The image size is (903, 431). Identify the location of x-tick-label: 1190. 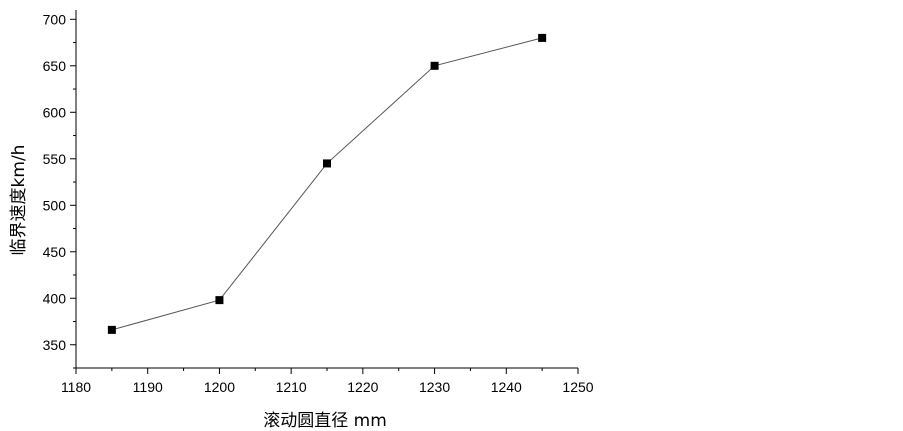
(148, 387).